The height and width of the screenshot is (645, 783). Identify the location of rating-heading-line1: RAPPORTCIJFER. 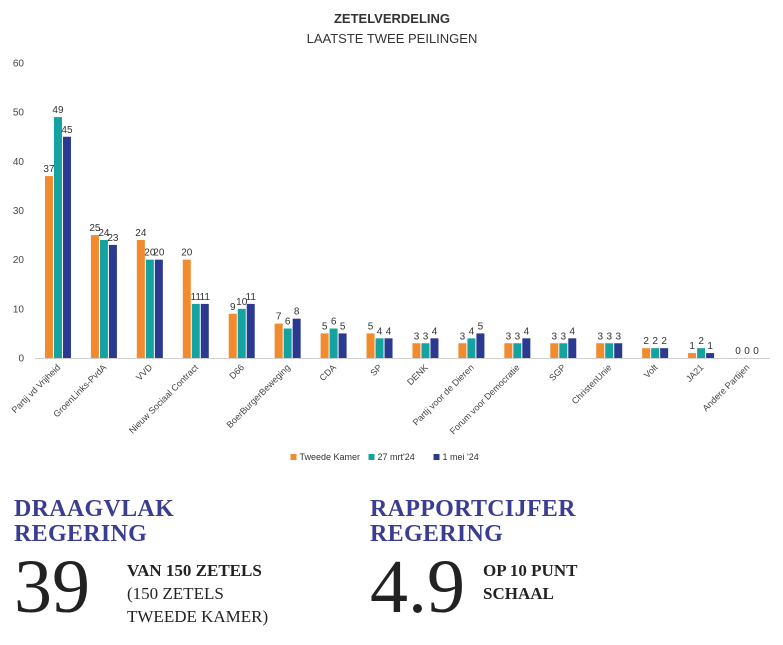
(473, 509).